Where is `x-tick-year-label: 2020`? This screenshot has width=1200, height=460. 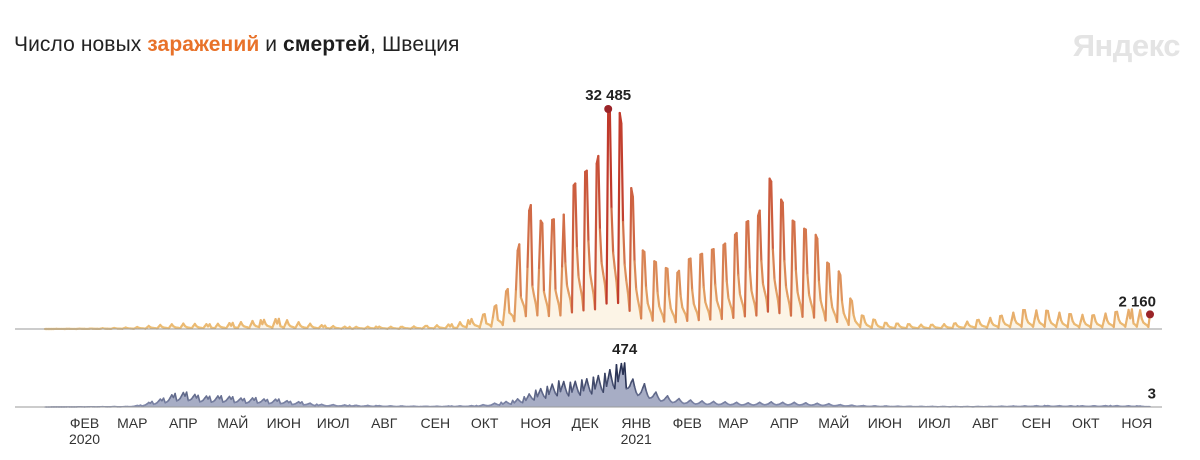 x-tick-year-label: 2020 is located at coordinates (84, 439).